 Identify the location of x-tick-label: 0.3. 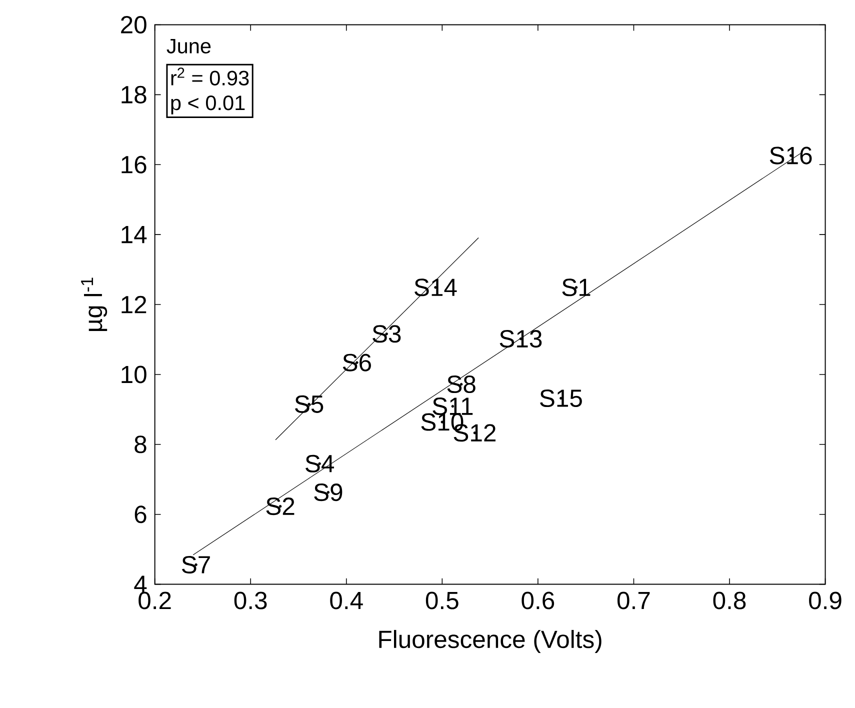
(250, 601).